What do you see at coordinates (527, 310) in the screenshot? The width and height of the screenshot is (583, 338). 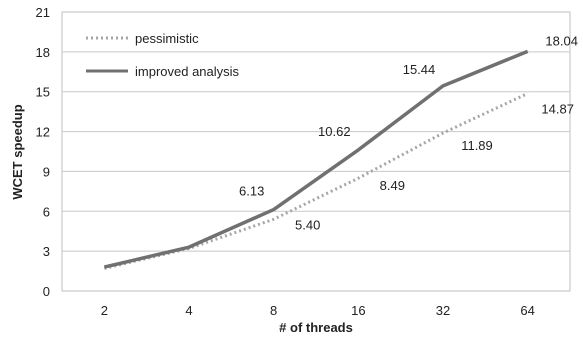 I see `x-tick-label: 64` at bounding box center [527, 310].